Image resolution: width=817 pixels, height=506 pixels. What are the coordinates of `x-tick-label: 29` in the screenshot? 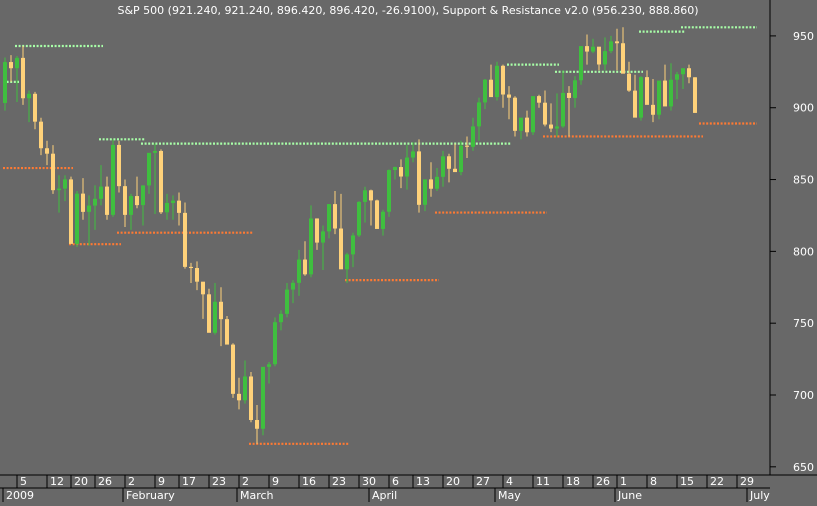 It's located at (747, 481).